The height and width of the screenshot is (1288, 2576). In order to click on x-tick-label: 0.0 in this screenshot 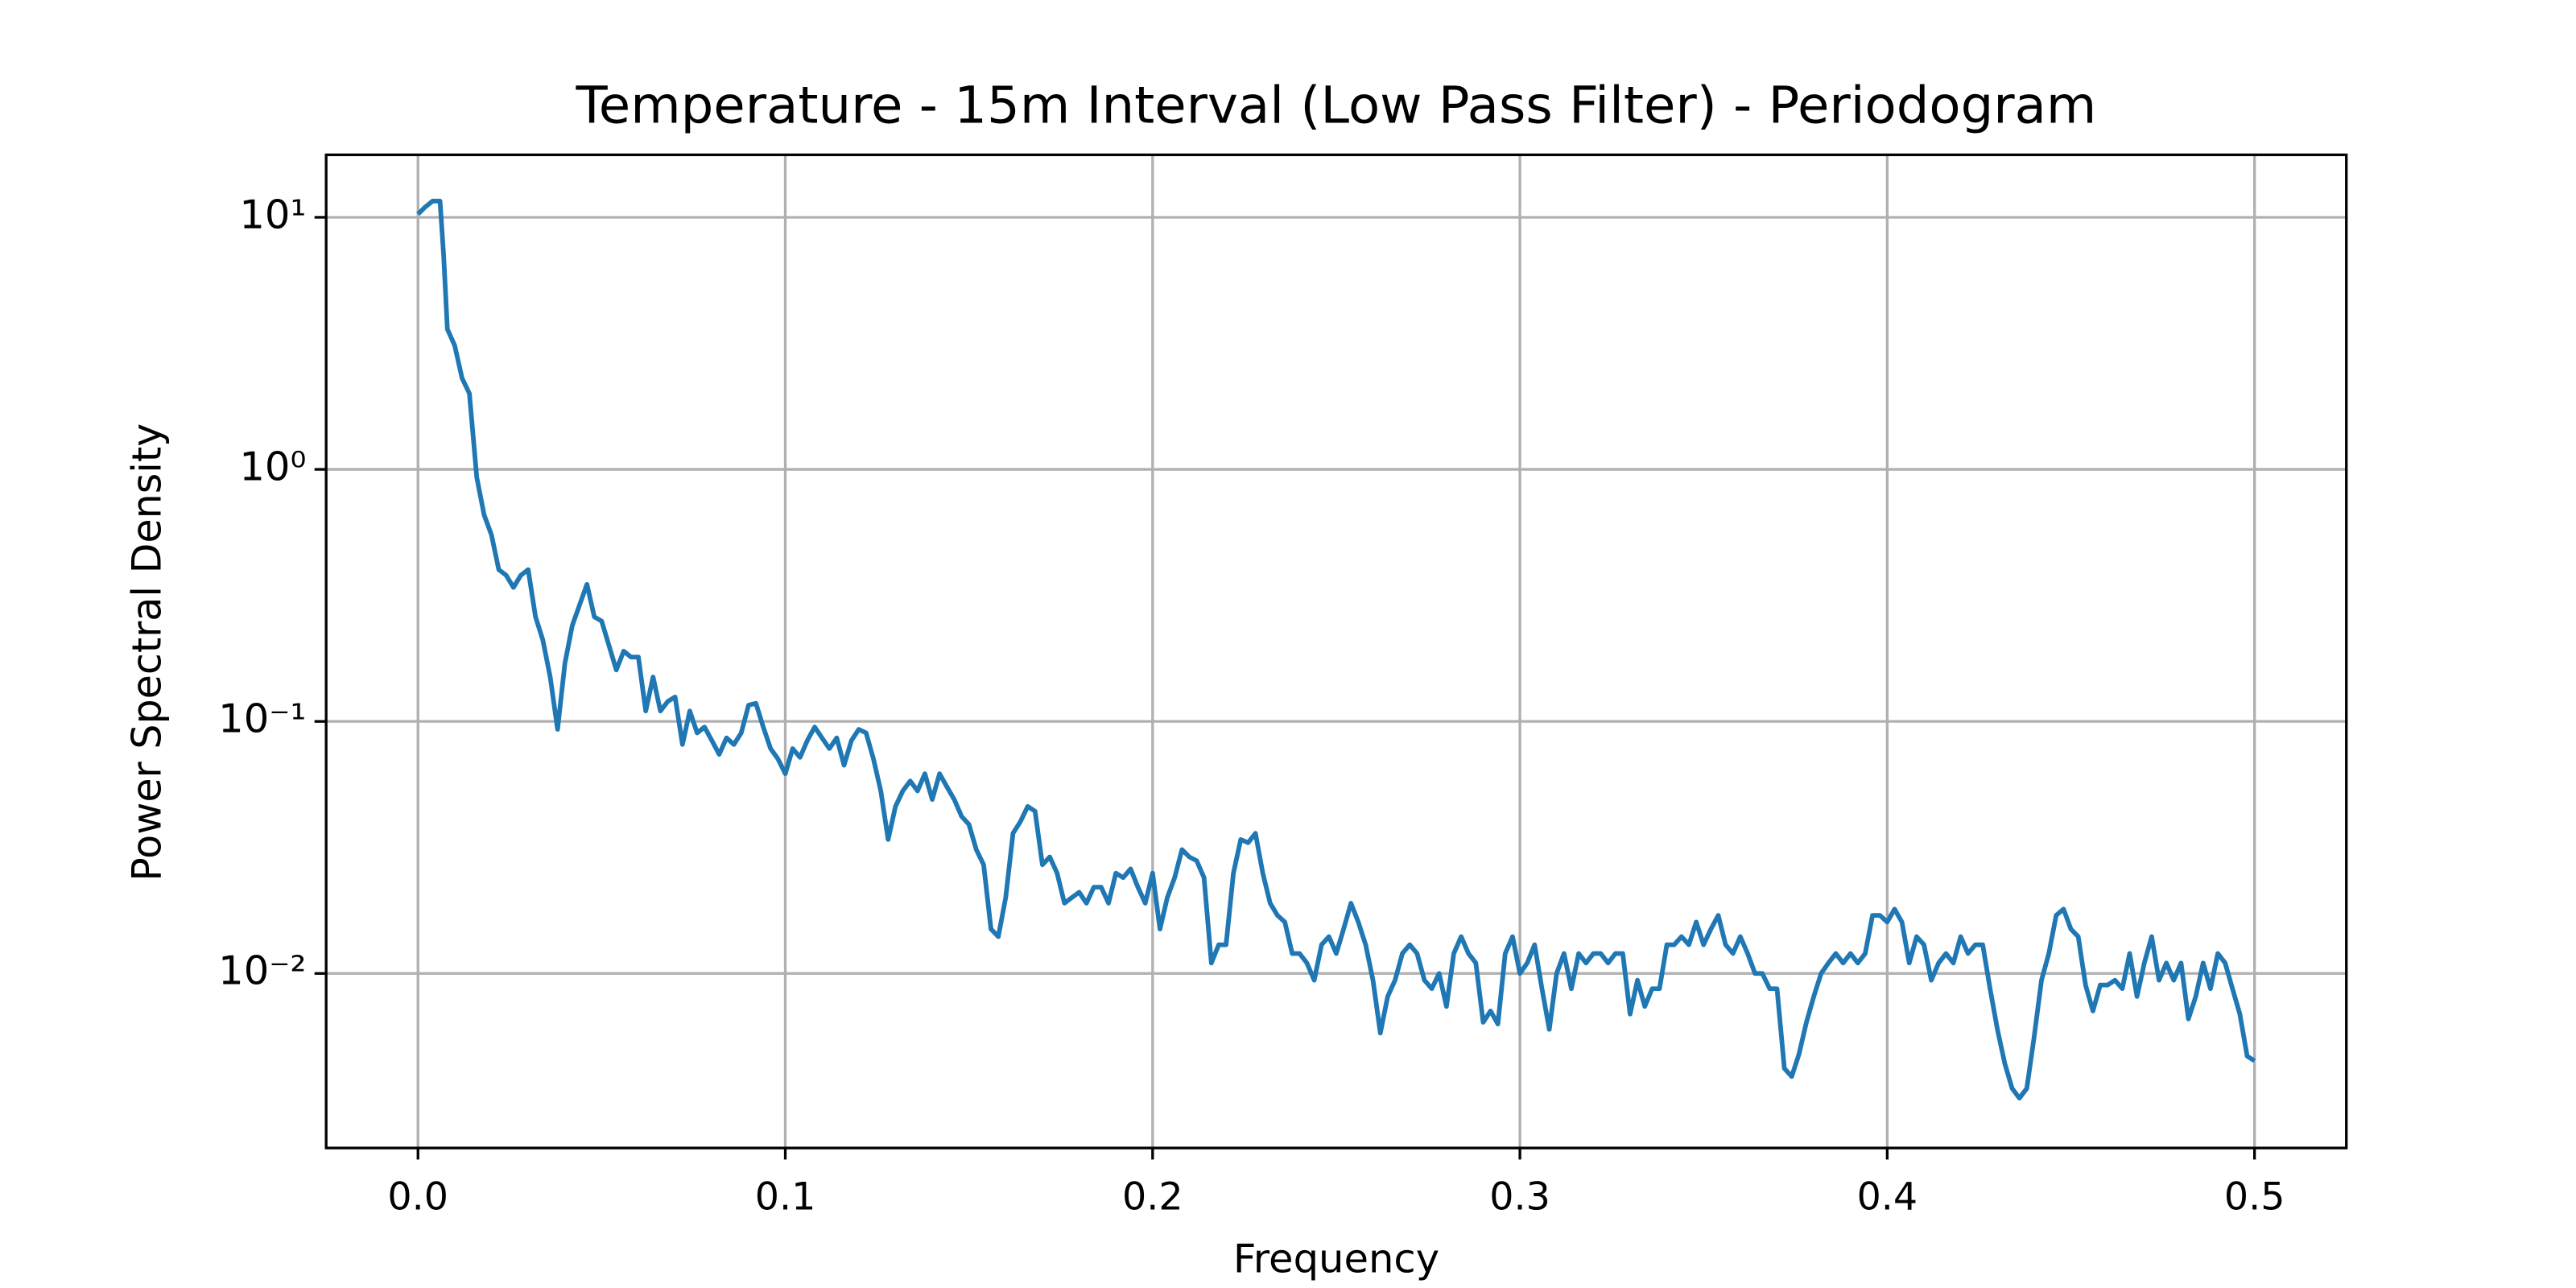, I will do `click(417, 1197)`.